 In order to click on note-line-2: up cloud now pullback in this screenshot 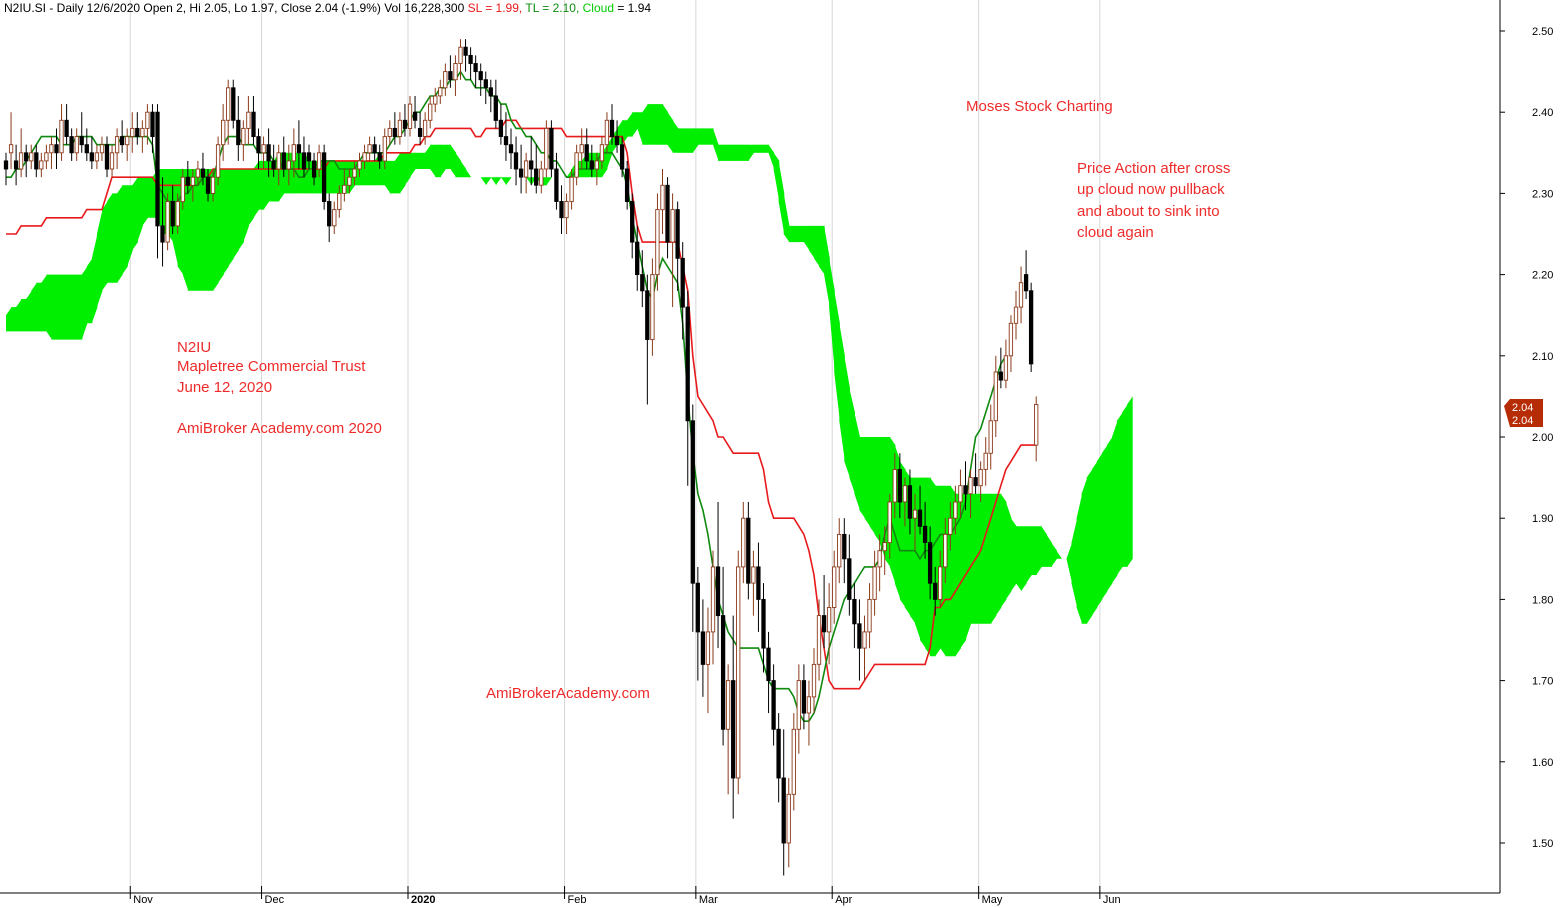, I will do `click(1151, 189)`.